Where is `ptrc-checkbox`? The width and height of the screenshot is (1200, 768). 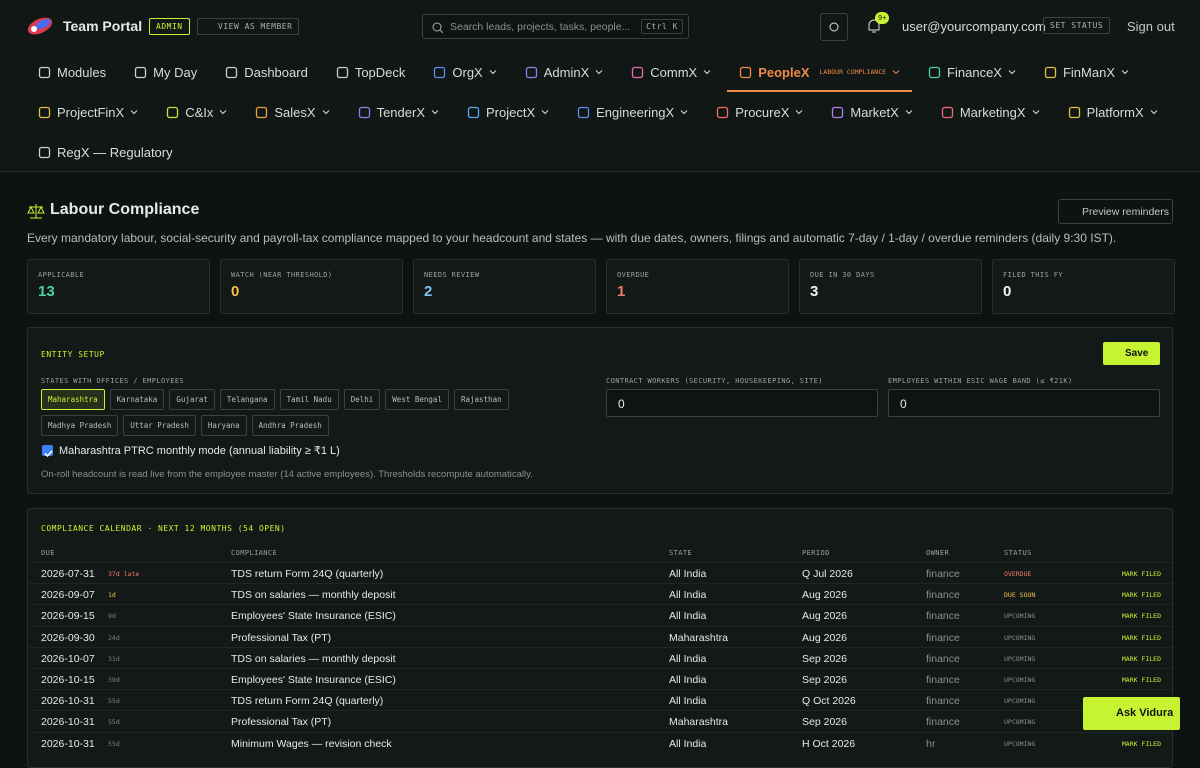 ptrc-checkbox is located at coordinates (47, 451).